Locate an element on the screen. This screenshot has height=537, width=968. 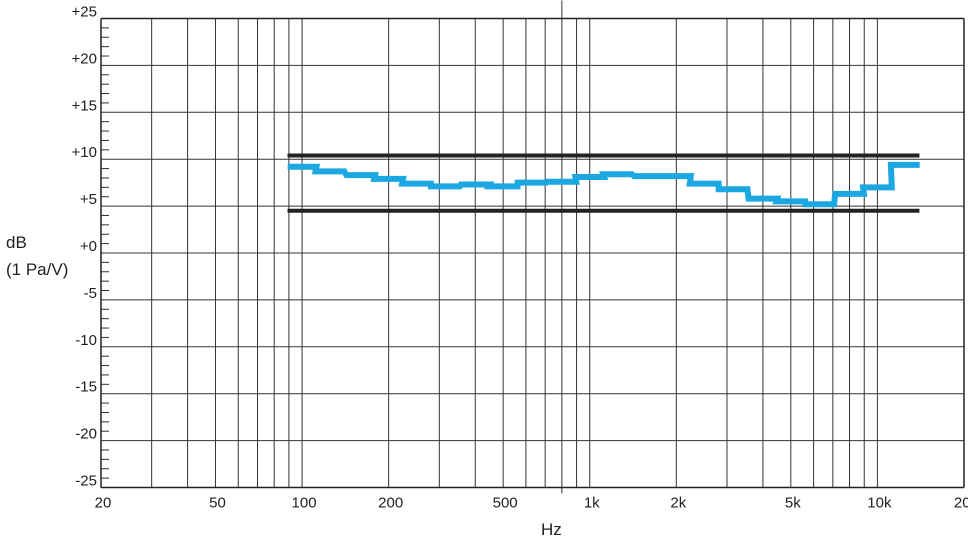
x-tick-label: 10k is located at coordinates (879, 503).